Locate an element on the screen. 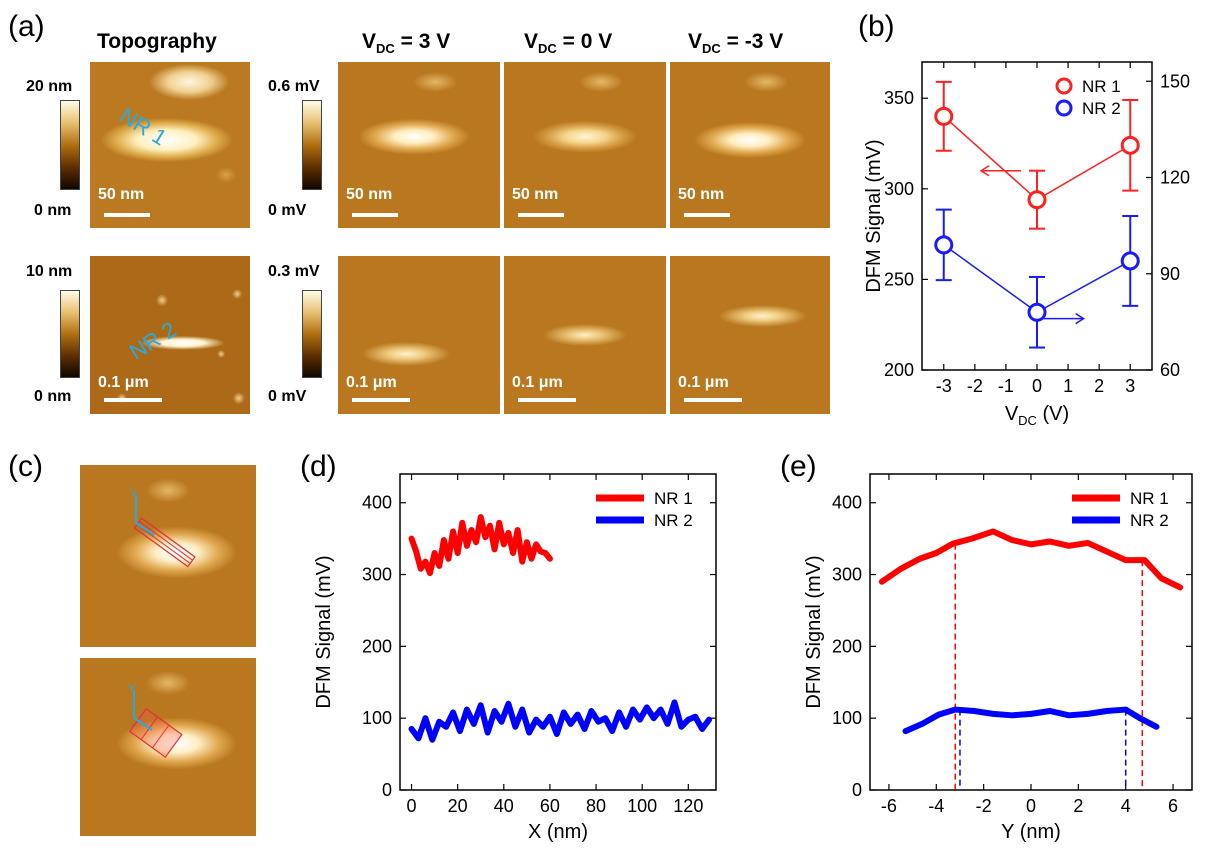 Image resolution: width=1221 pixels, height=853 pixels. x-tick-label: 100 is located at coordinates (642, 806).